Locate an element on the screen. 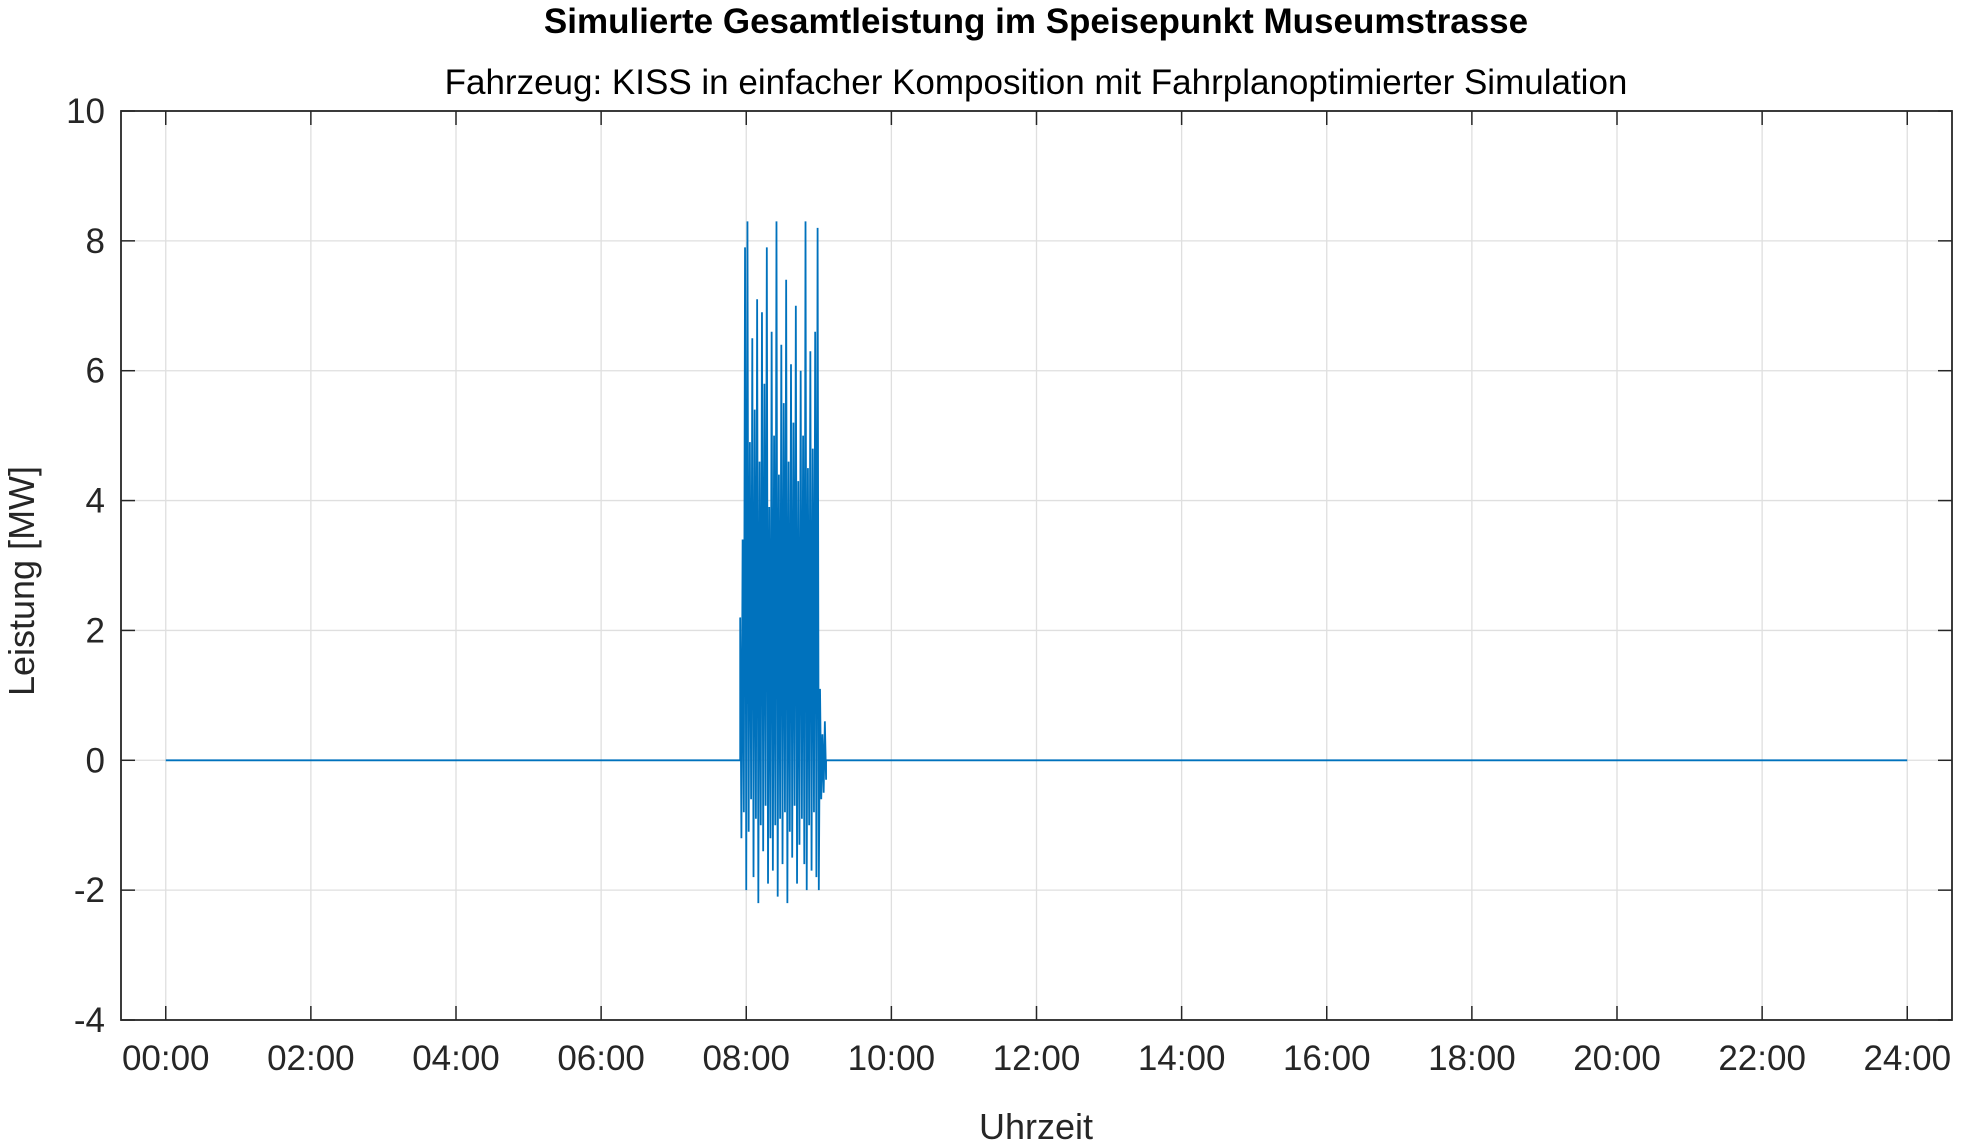 This screenshot has height=1146, width=1963. y-tick-label: -2 is located at coordinates (89, 890).